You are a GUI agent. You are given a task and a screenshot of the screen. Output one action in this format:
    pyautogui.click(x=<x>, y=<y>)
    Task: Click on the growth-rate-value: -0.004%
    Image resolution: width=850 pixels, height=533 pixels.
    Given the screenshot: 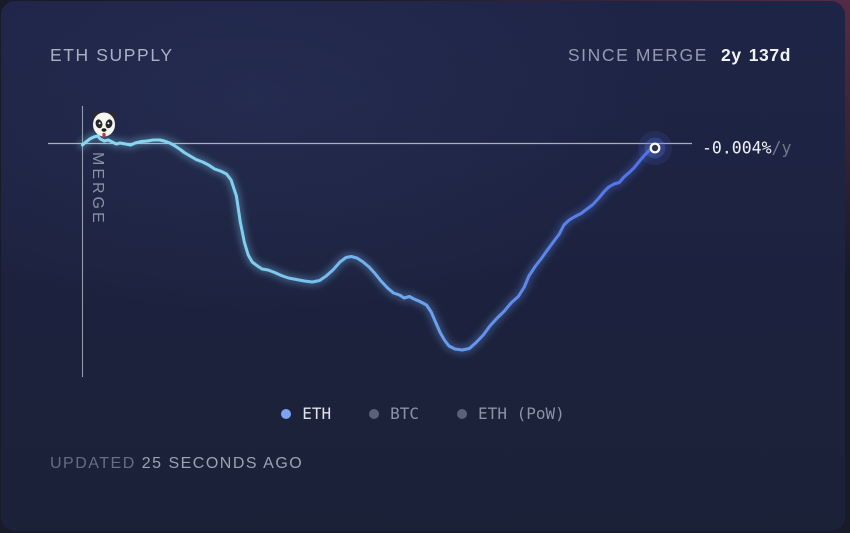 What is the action you would take?
    pyautogui.click(x=737, y=148)
    